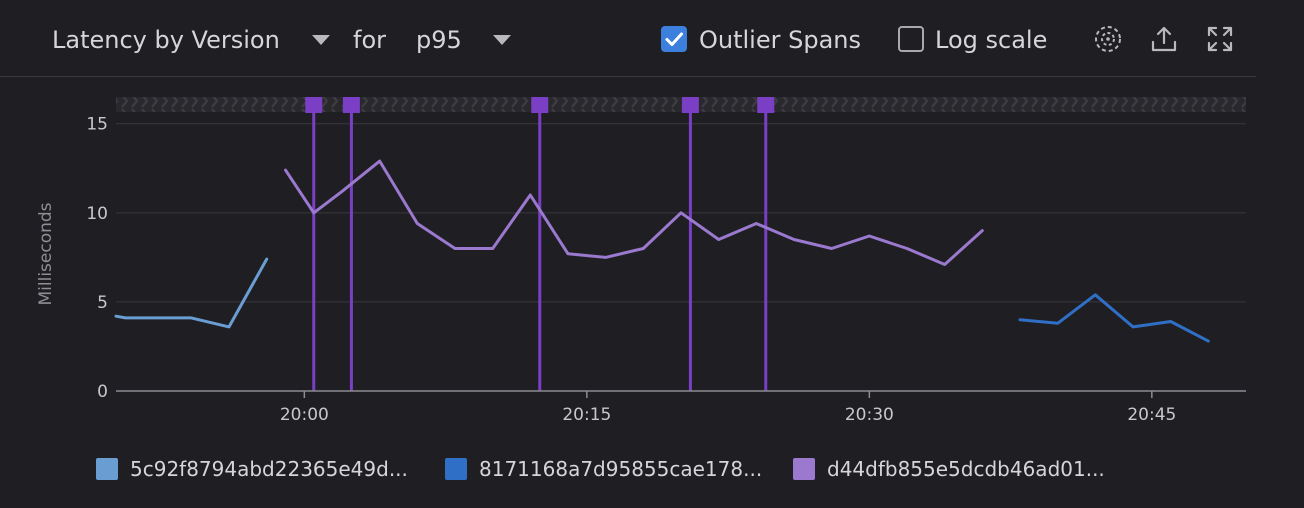 The height and width of the screenshot is (508, 1304). I want to click on metric-select-label: Latency by Version, so click(166, 40).